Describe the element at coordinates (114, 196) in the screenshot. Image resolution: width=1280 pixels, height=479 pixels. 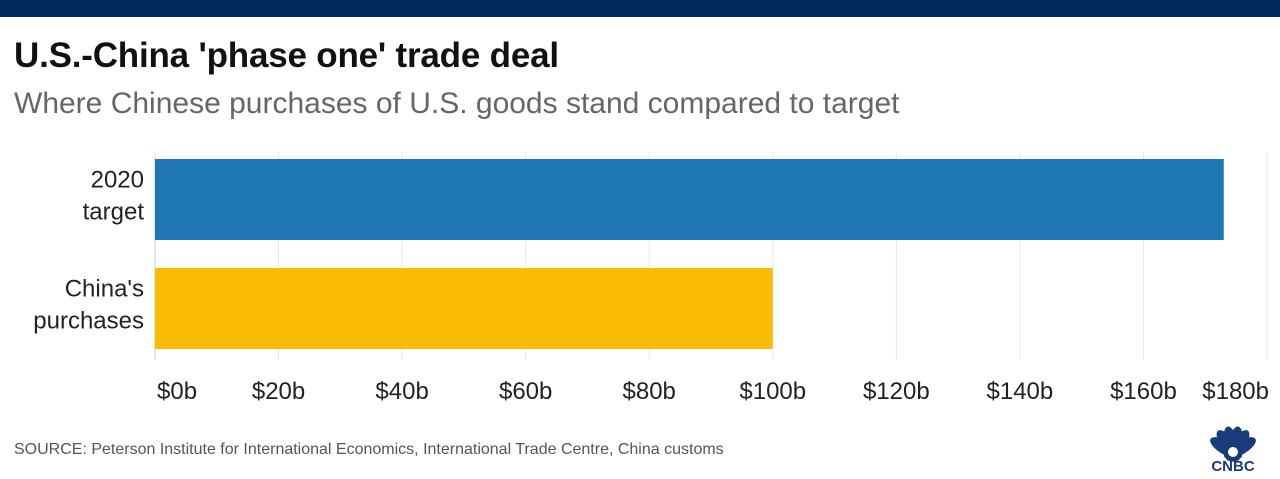
I see `category-label-0: 2020 target` at that location.